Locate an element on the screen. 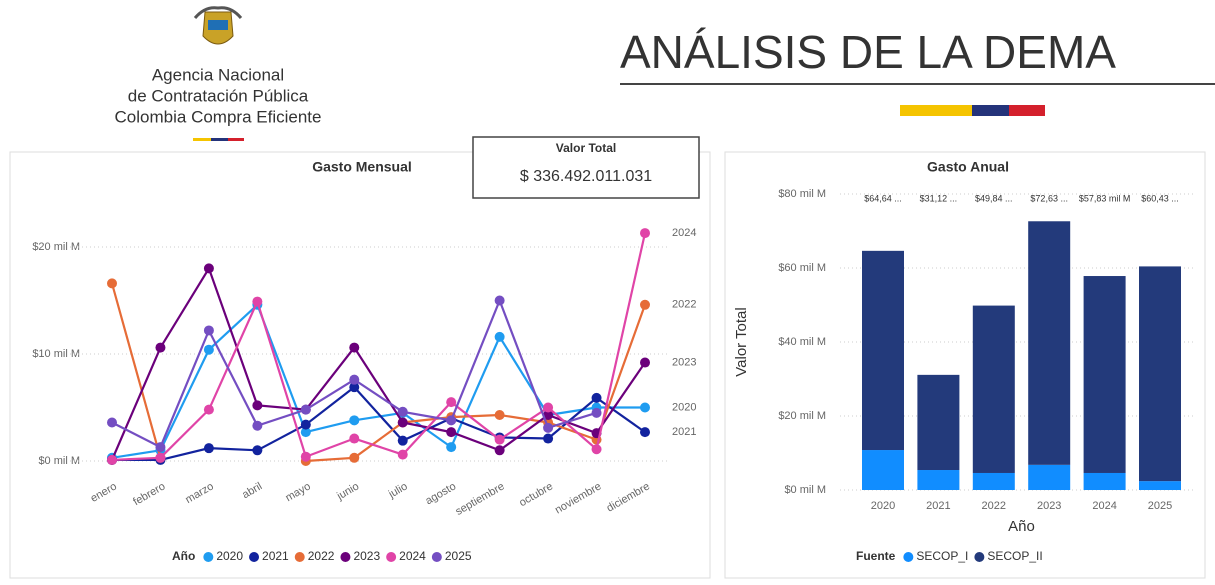  series-end-label: 2020 is located at coordinates (684, 407).